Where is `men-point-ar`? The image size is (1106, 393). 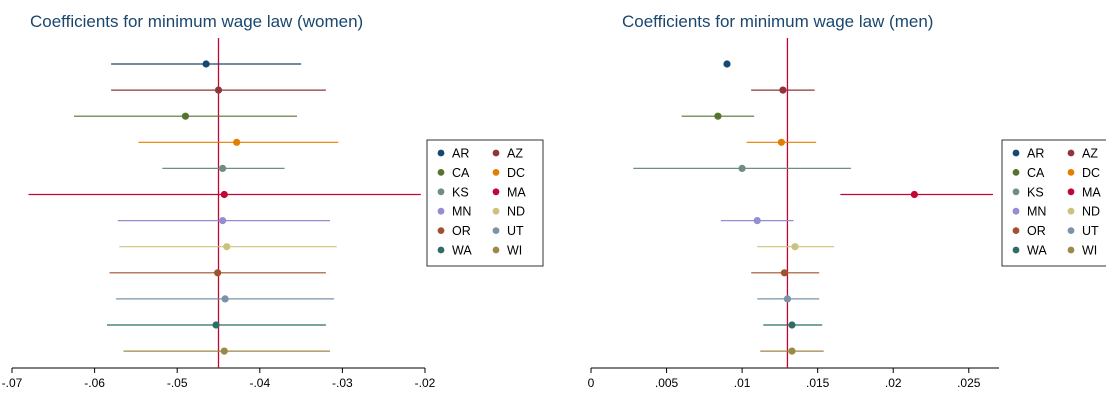
men-point-ar is located at coordinates (727, 64).